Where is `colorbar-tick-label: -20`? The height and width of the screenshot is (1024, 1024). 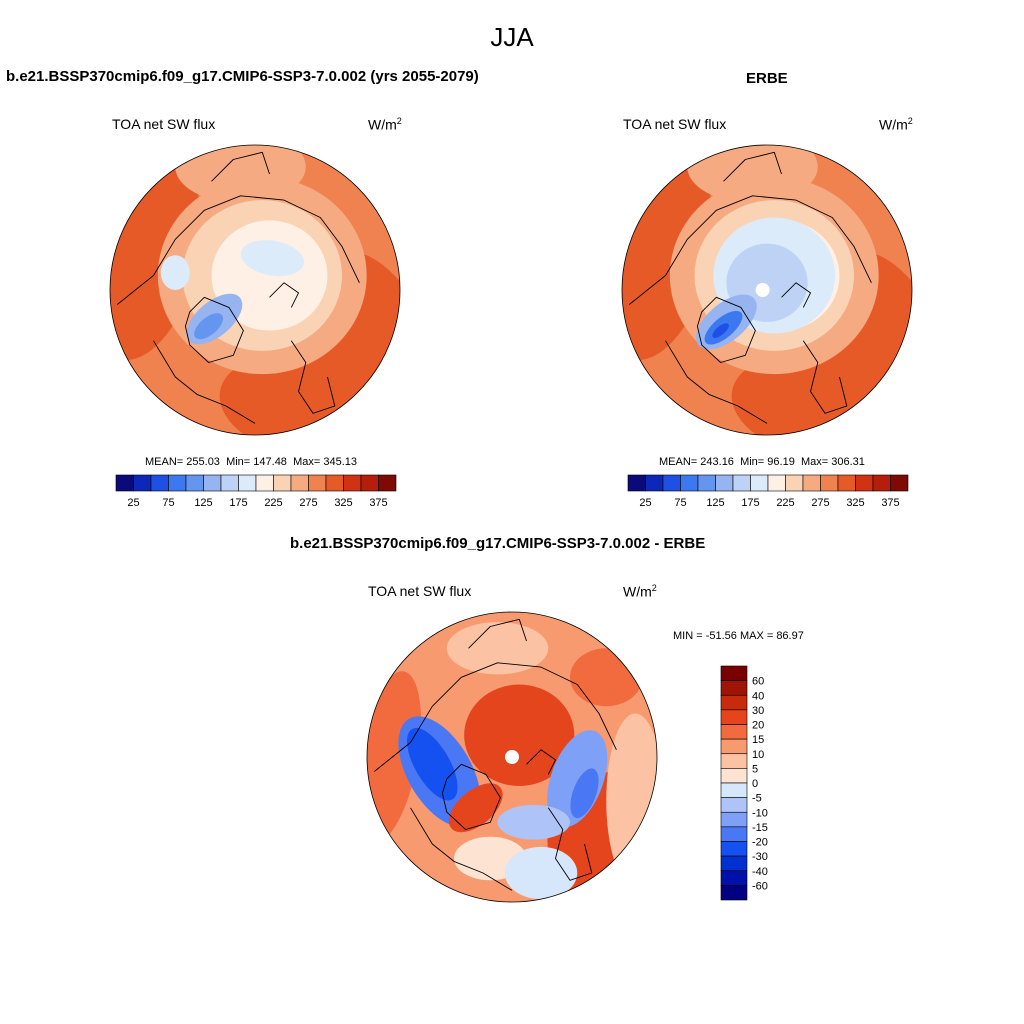 colorbar-tick-label: -20 is located at coordinates (760, 843).